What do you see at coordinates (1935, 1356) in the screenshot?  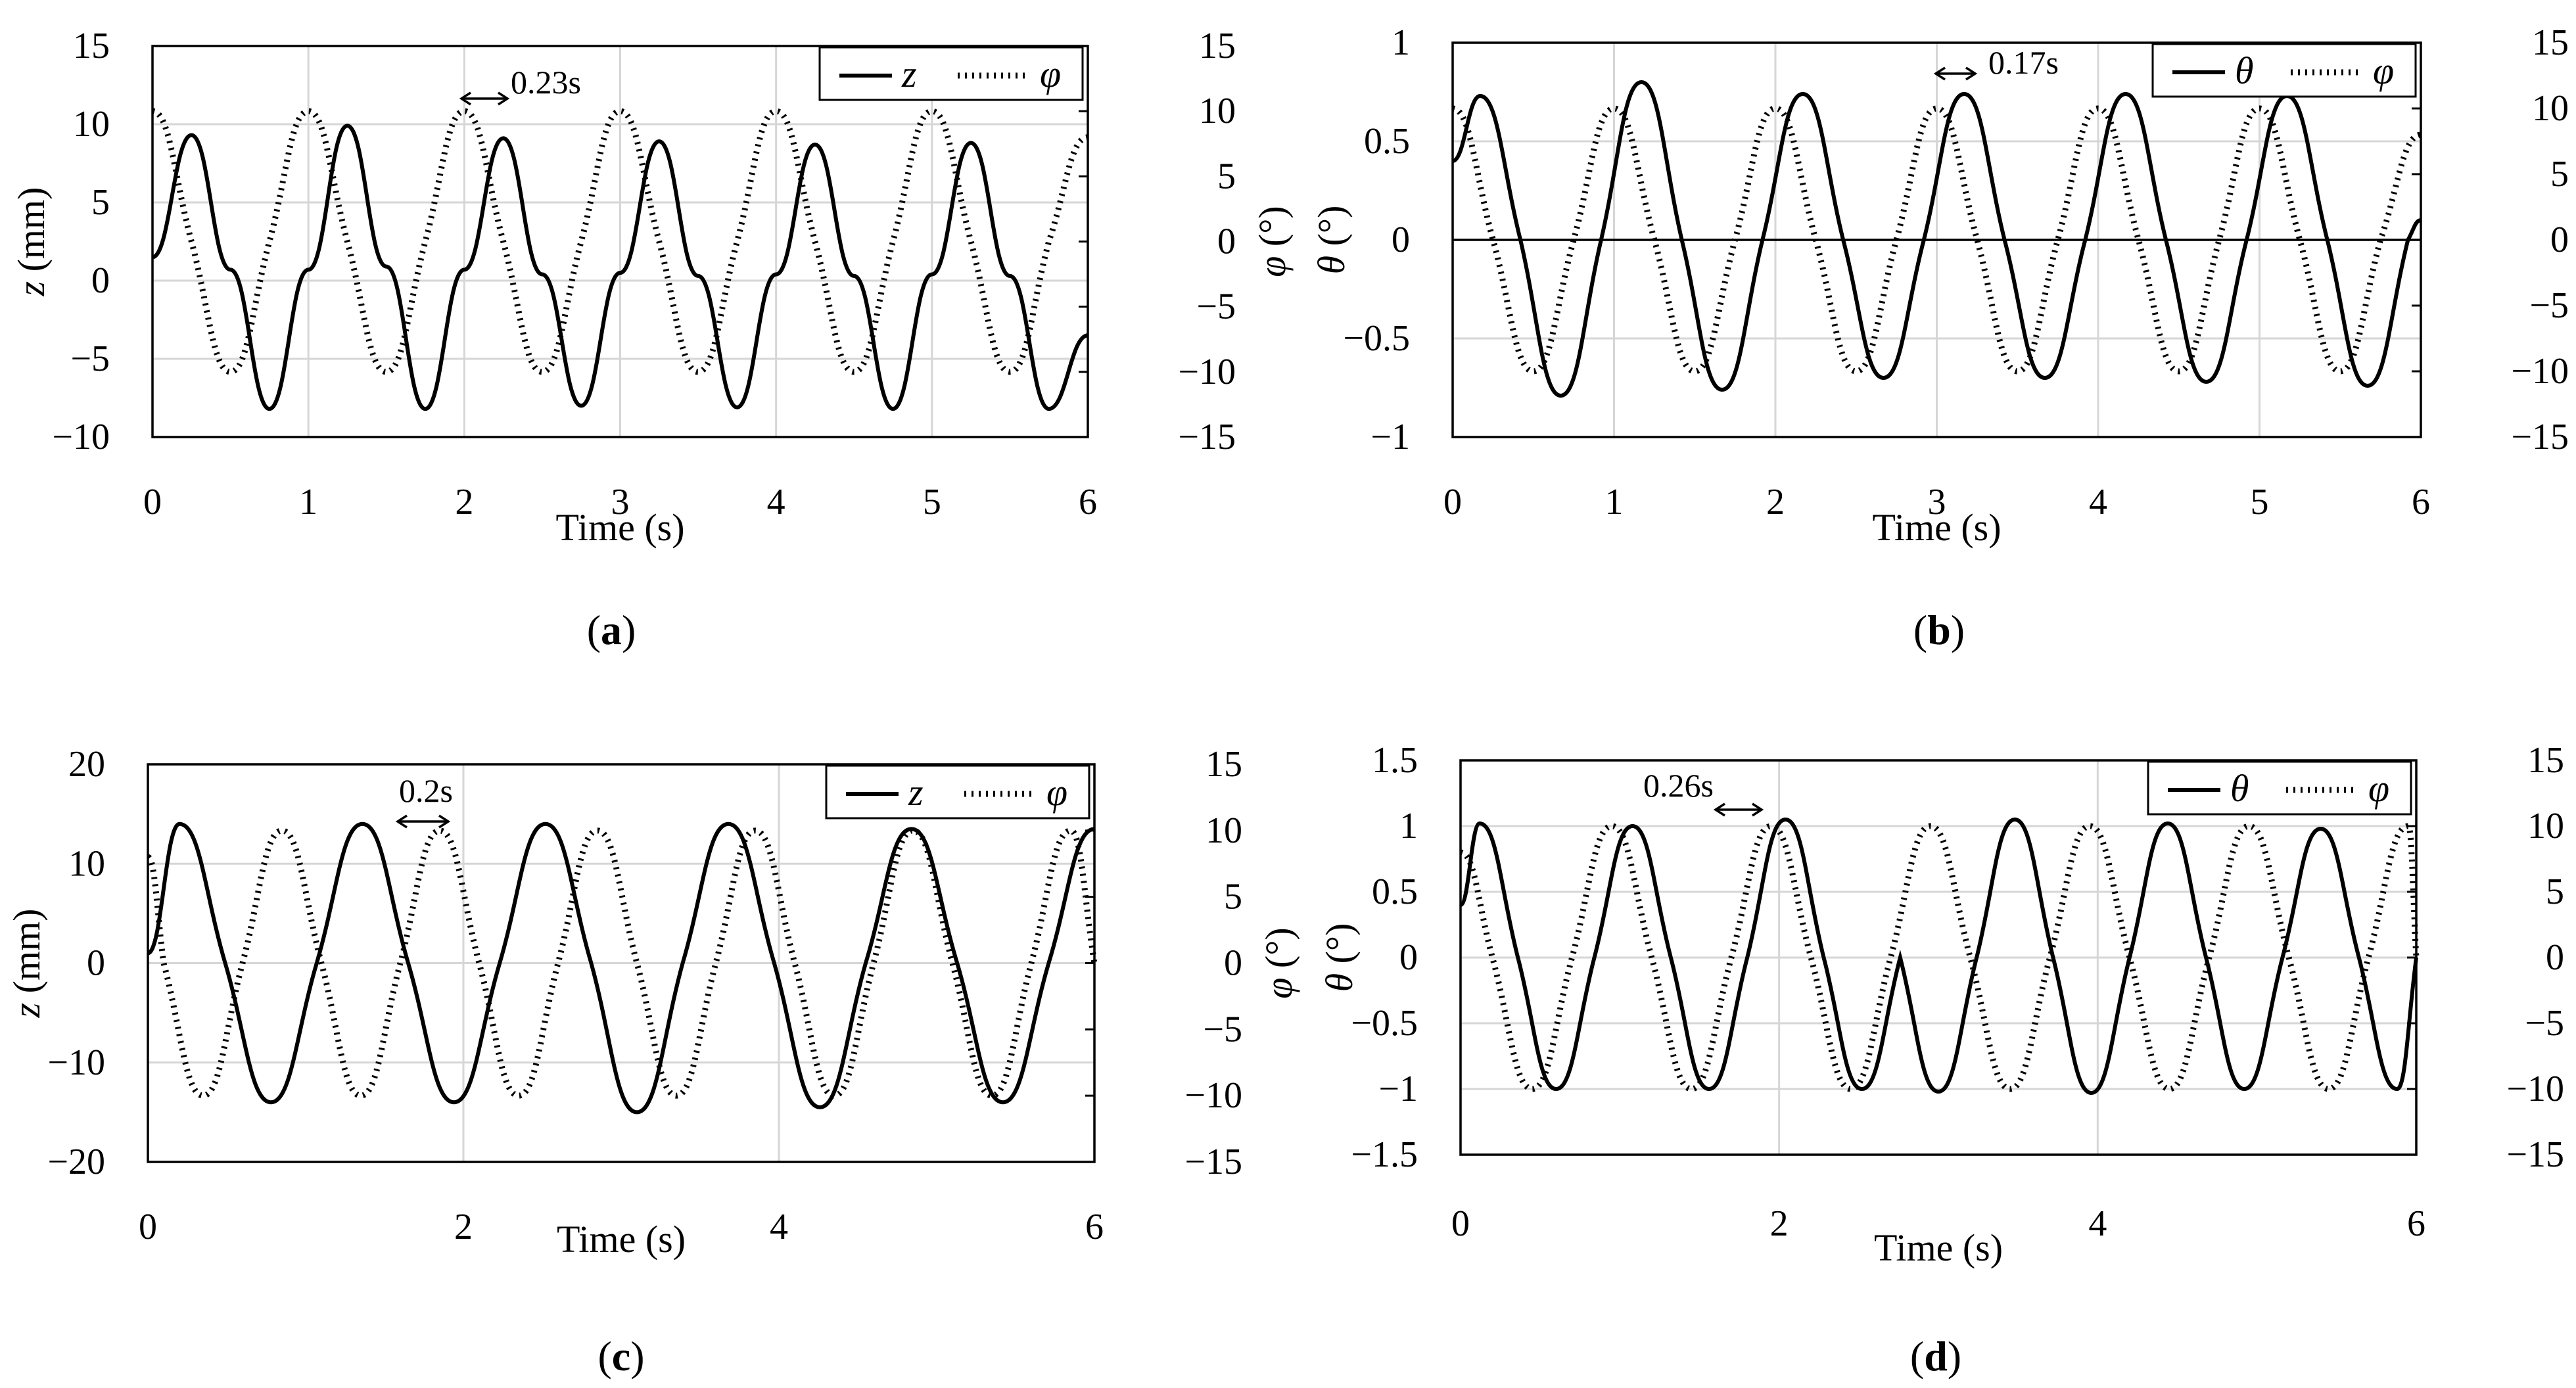 I see `panel-caption: (d)` at bounding box center [1935, 1356].